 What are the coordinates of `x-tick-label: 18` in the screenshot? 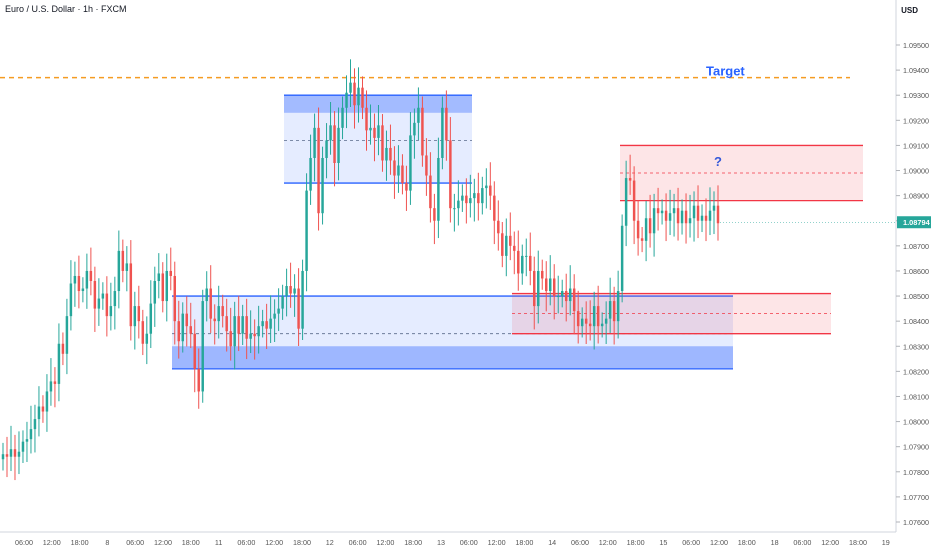 It's located at (775, 542).